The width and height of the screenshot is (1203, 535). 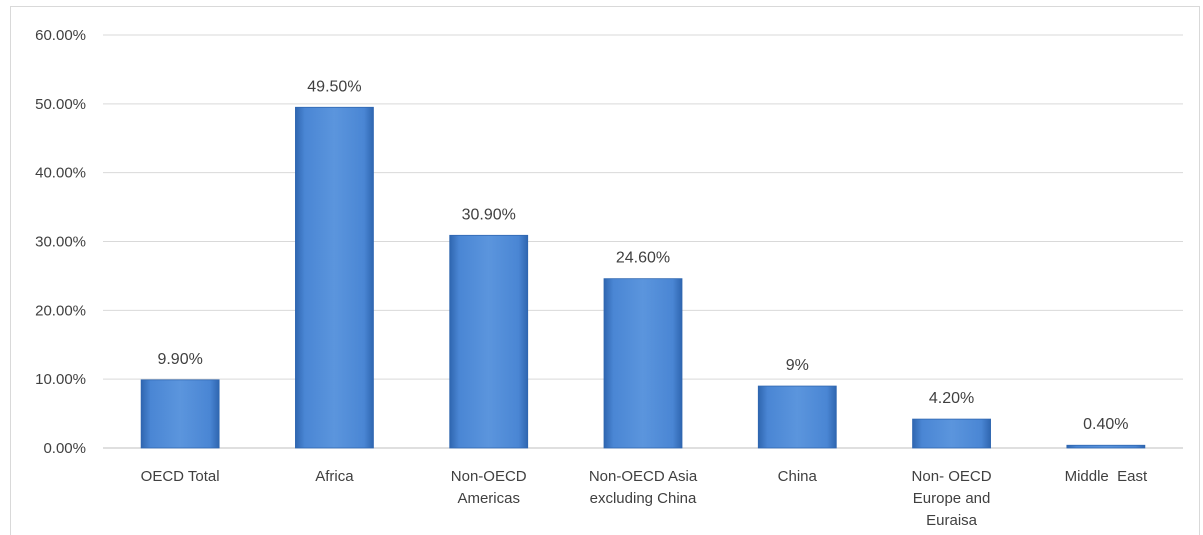 I want to click on x-category-label-line: excluding China, so click(x=643, y=498).